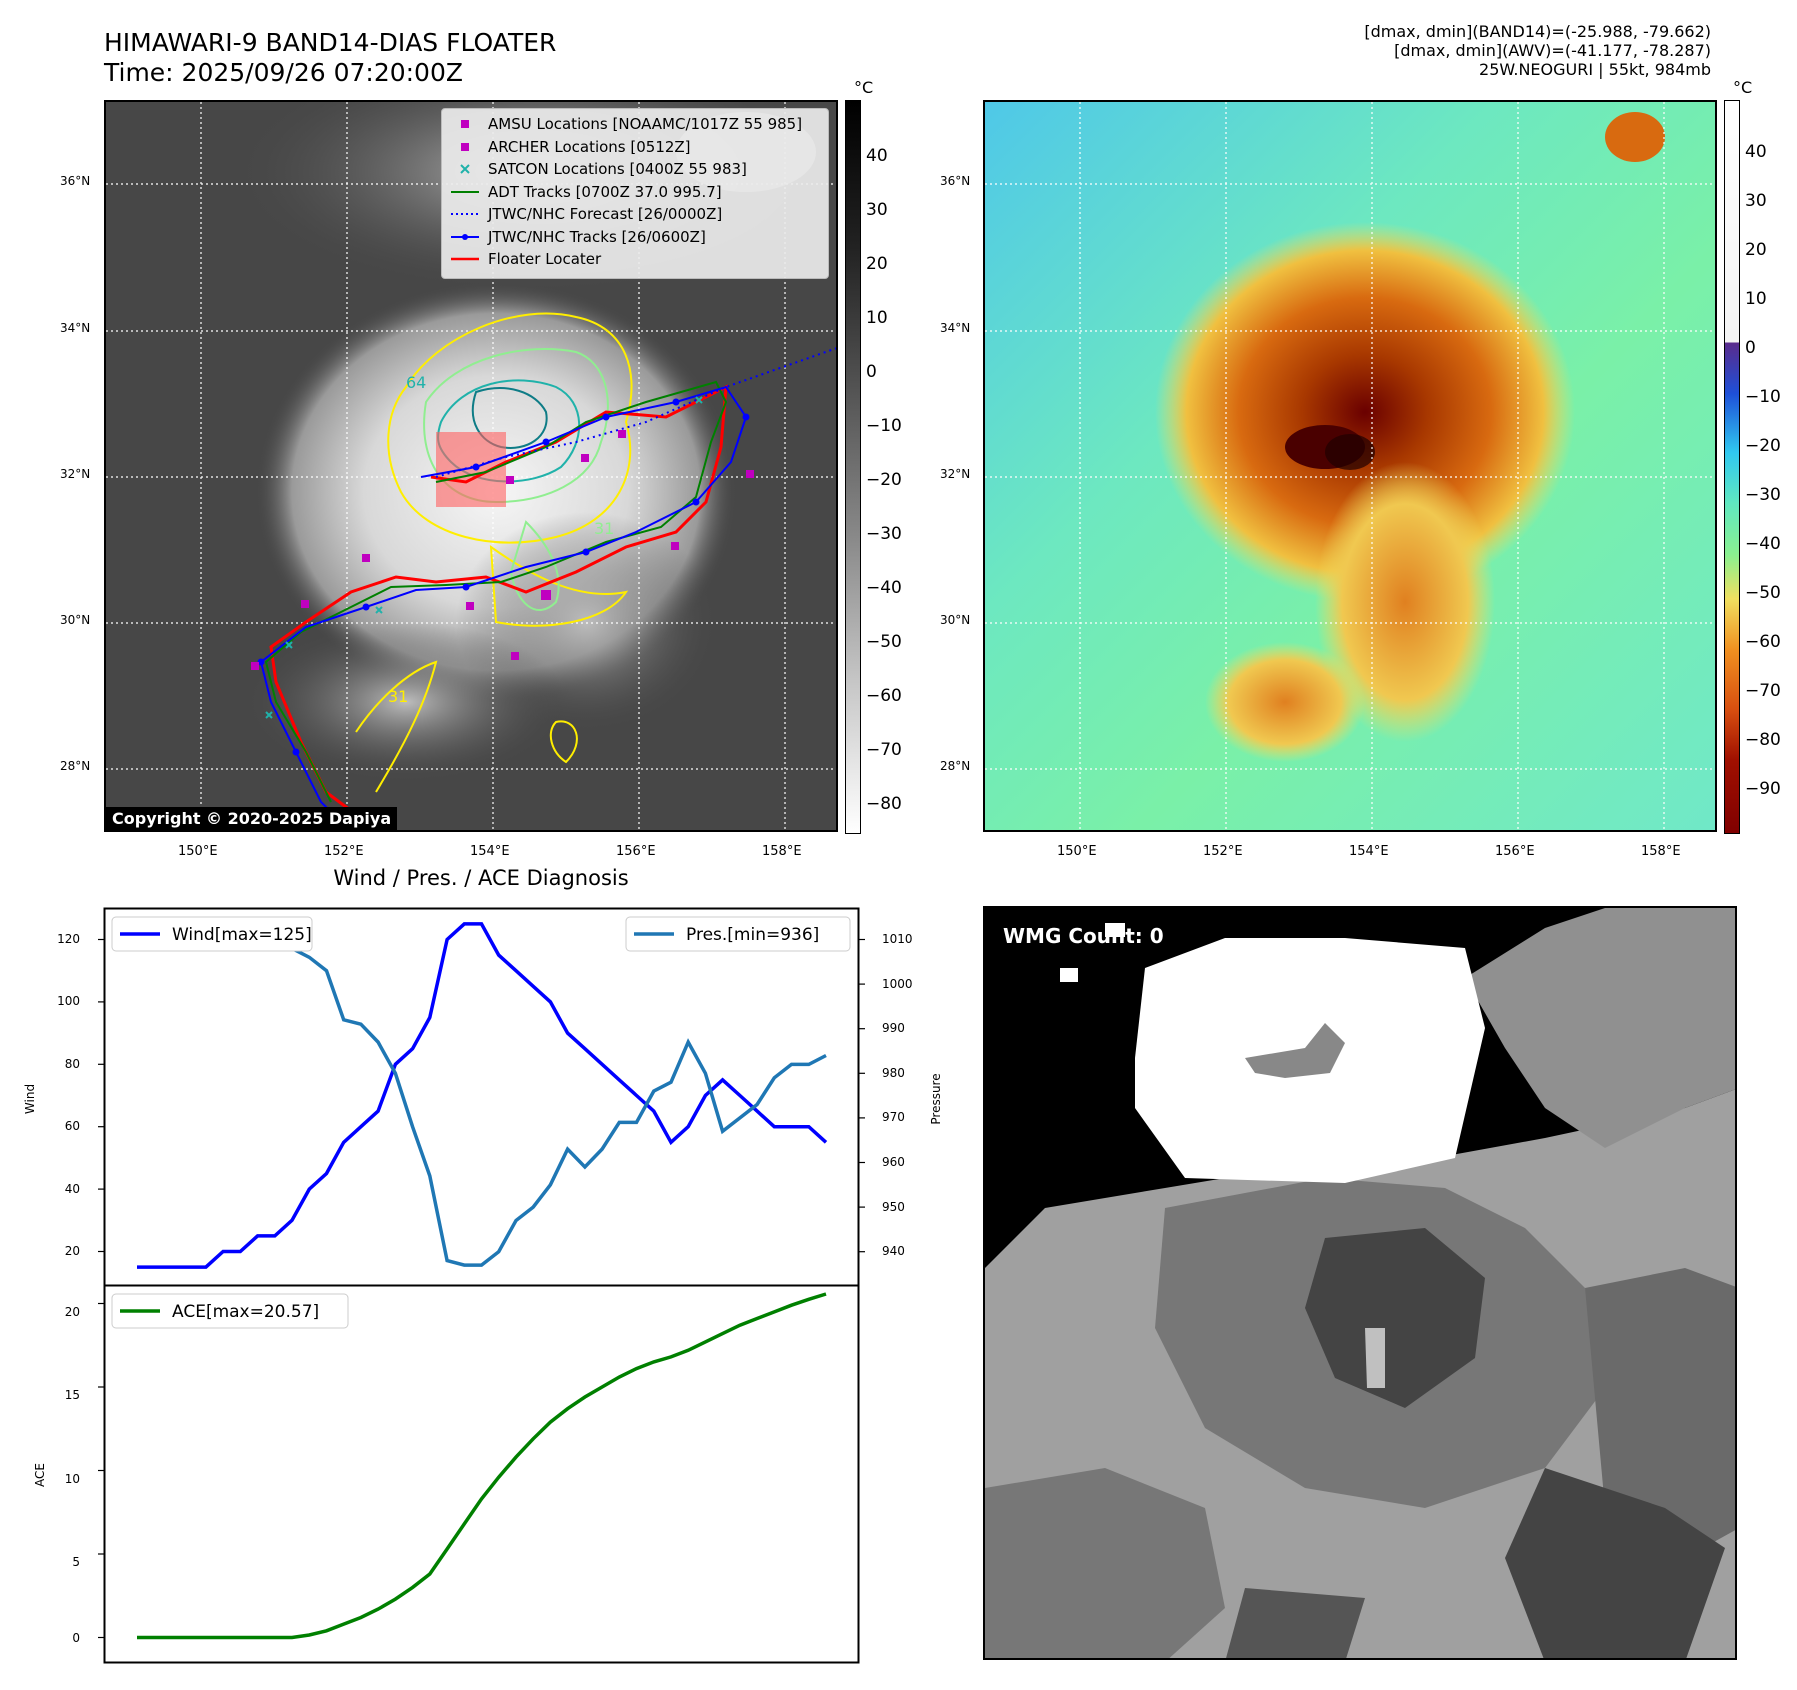  What do you see at coordinates (68, 1001) in the screenshot?
I see `wind-tick: 100` at bounding box center [68, 1001].